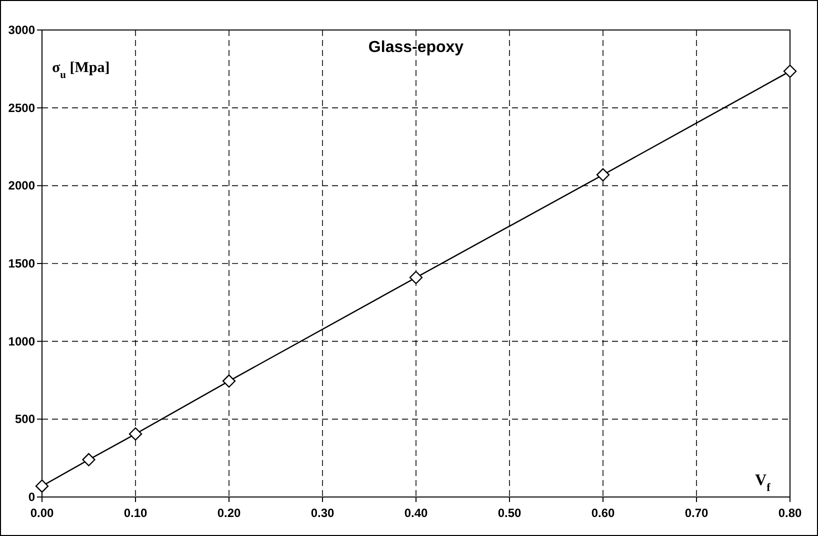 This screenshot has width=818, height=536. Describe the element at coordinates (696, 513) in the screenshot. I see `x-tick-label: 0.70` at that location.